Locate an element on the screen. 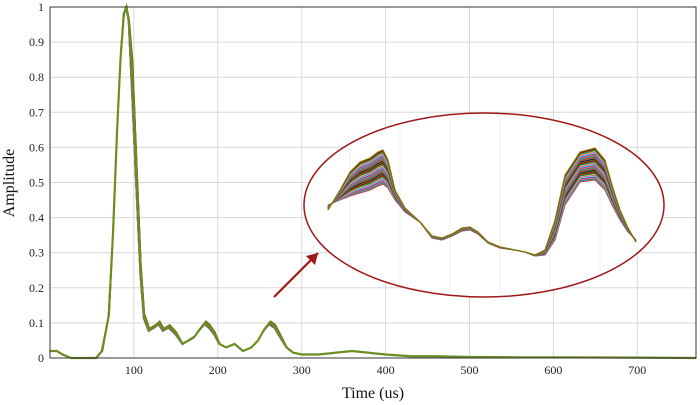 The width and height of the screenshot is (700, 405). y-tick-label-8: 0.8 is located at coordinates (36, 77).